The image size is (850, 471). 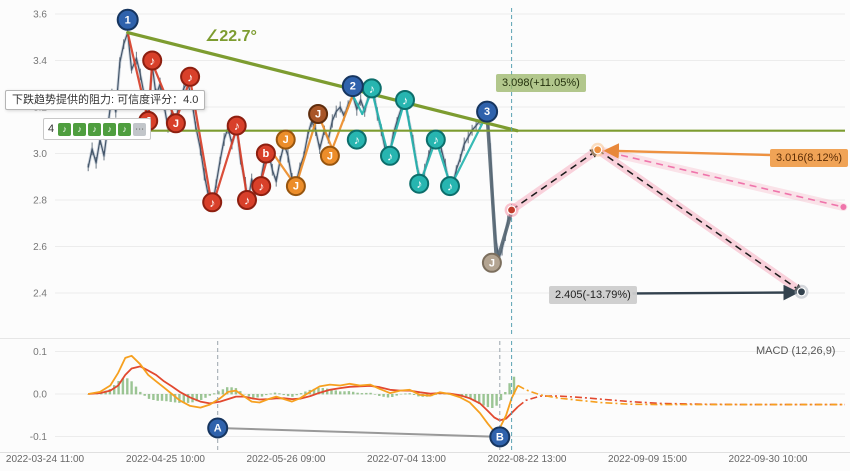 What do you see at coordinates (681, 395) in the screenshot?
I see `dif-line-projection` at bounding box center [681, 395].